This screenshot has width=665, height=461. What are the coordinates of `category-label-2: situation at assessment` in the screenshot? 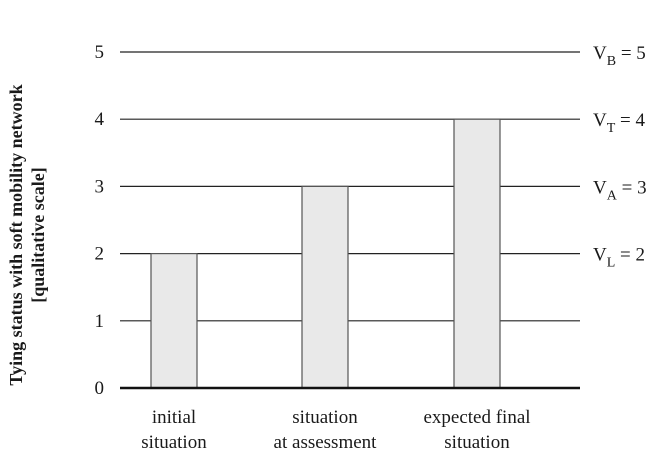 It's located at (326, 430).